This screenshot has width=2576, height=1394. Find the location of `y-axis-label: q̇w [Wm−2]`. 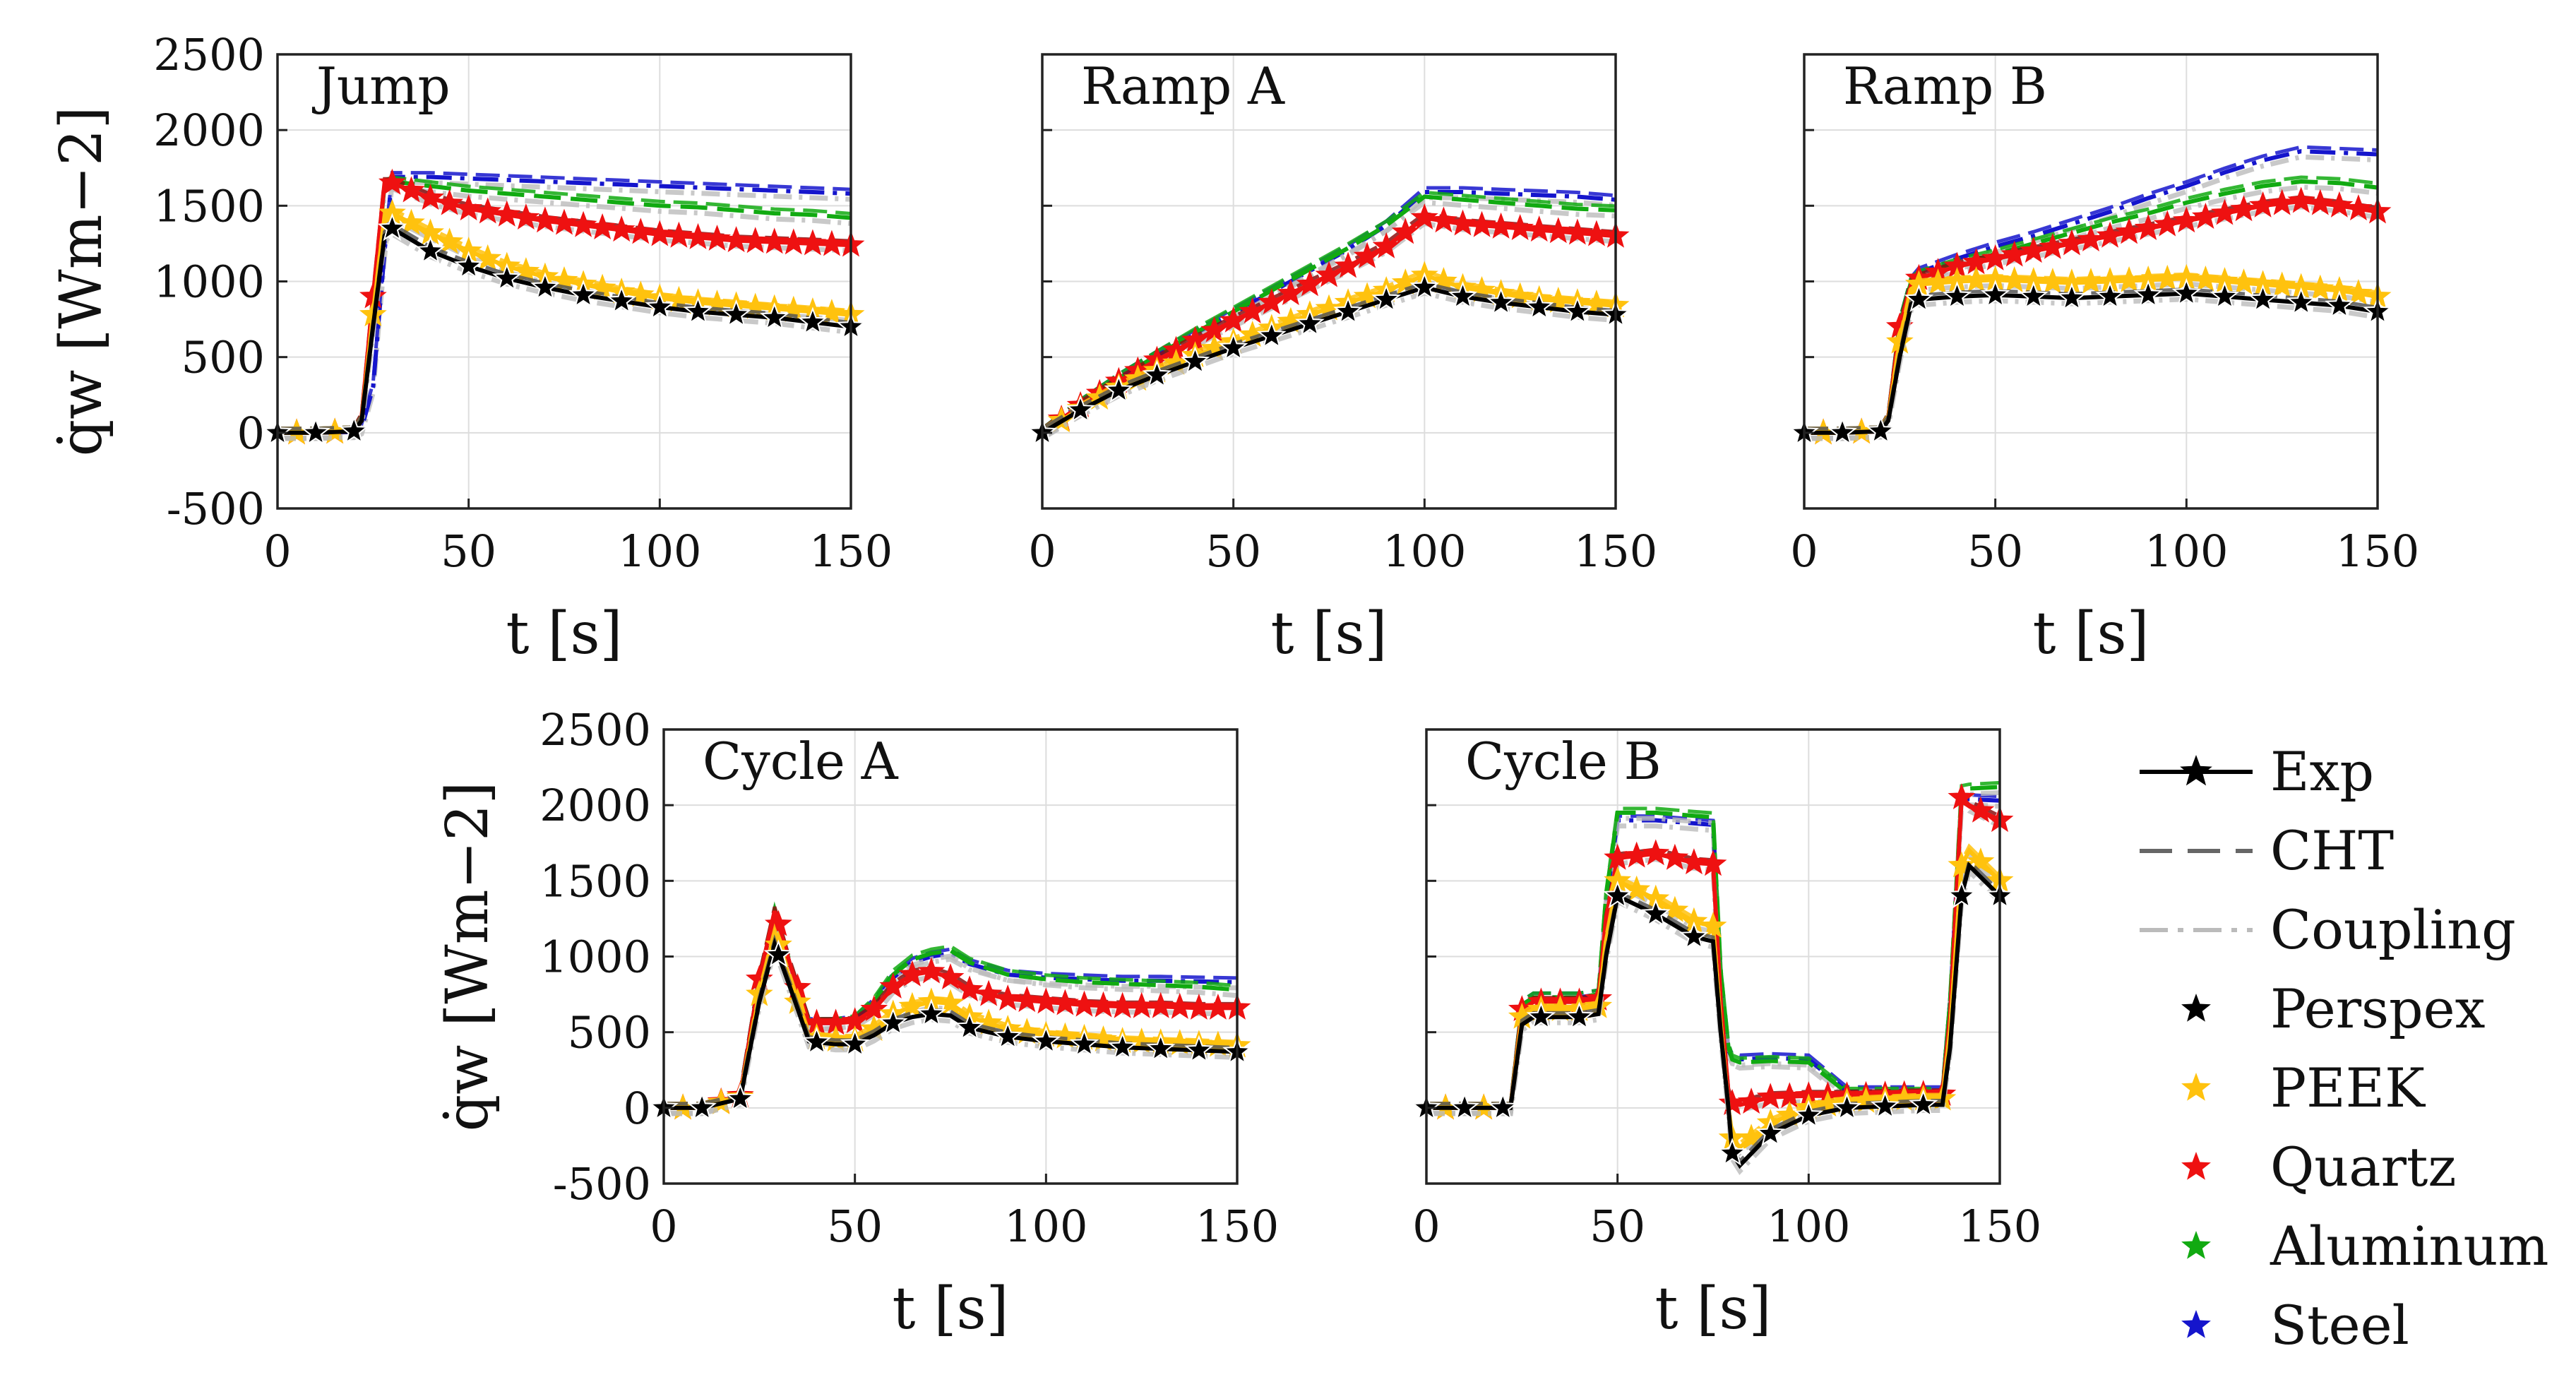

y-axis-label: q̇w [Wm−2] is located at coordinates (467, 957).